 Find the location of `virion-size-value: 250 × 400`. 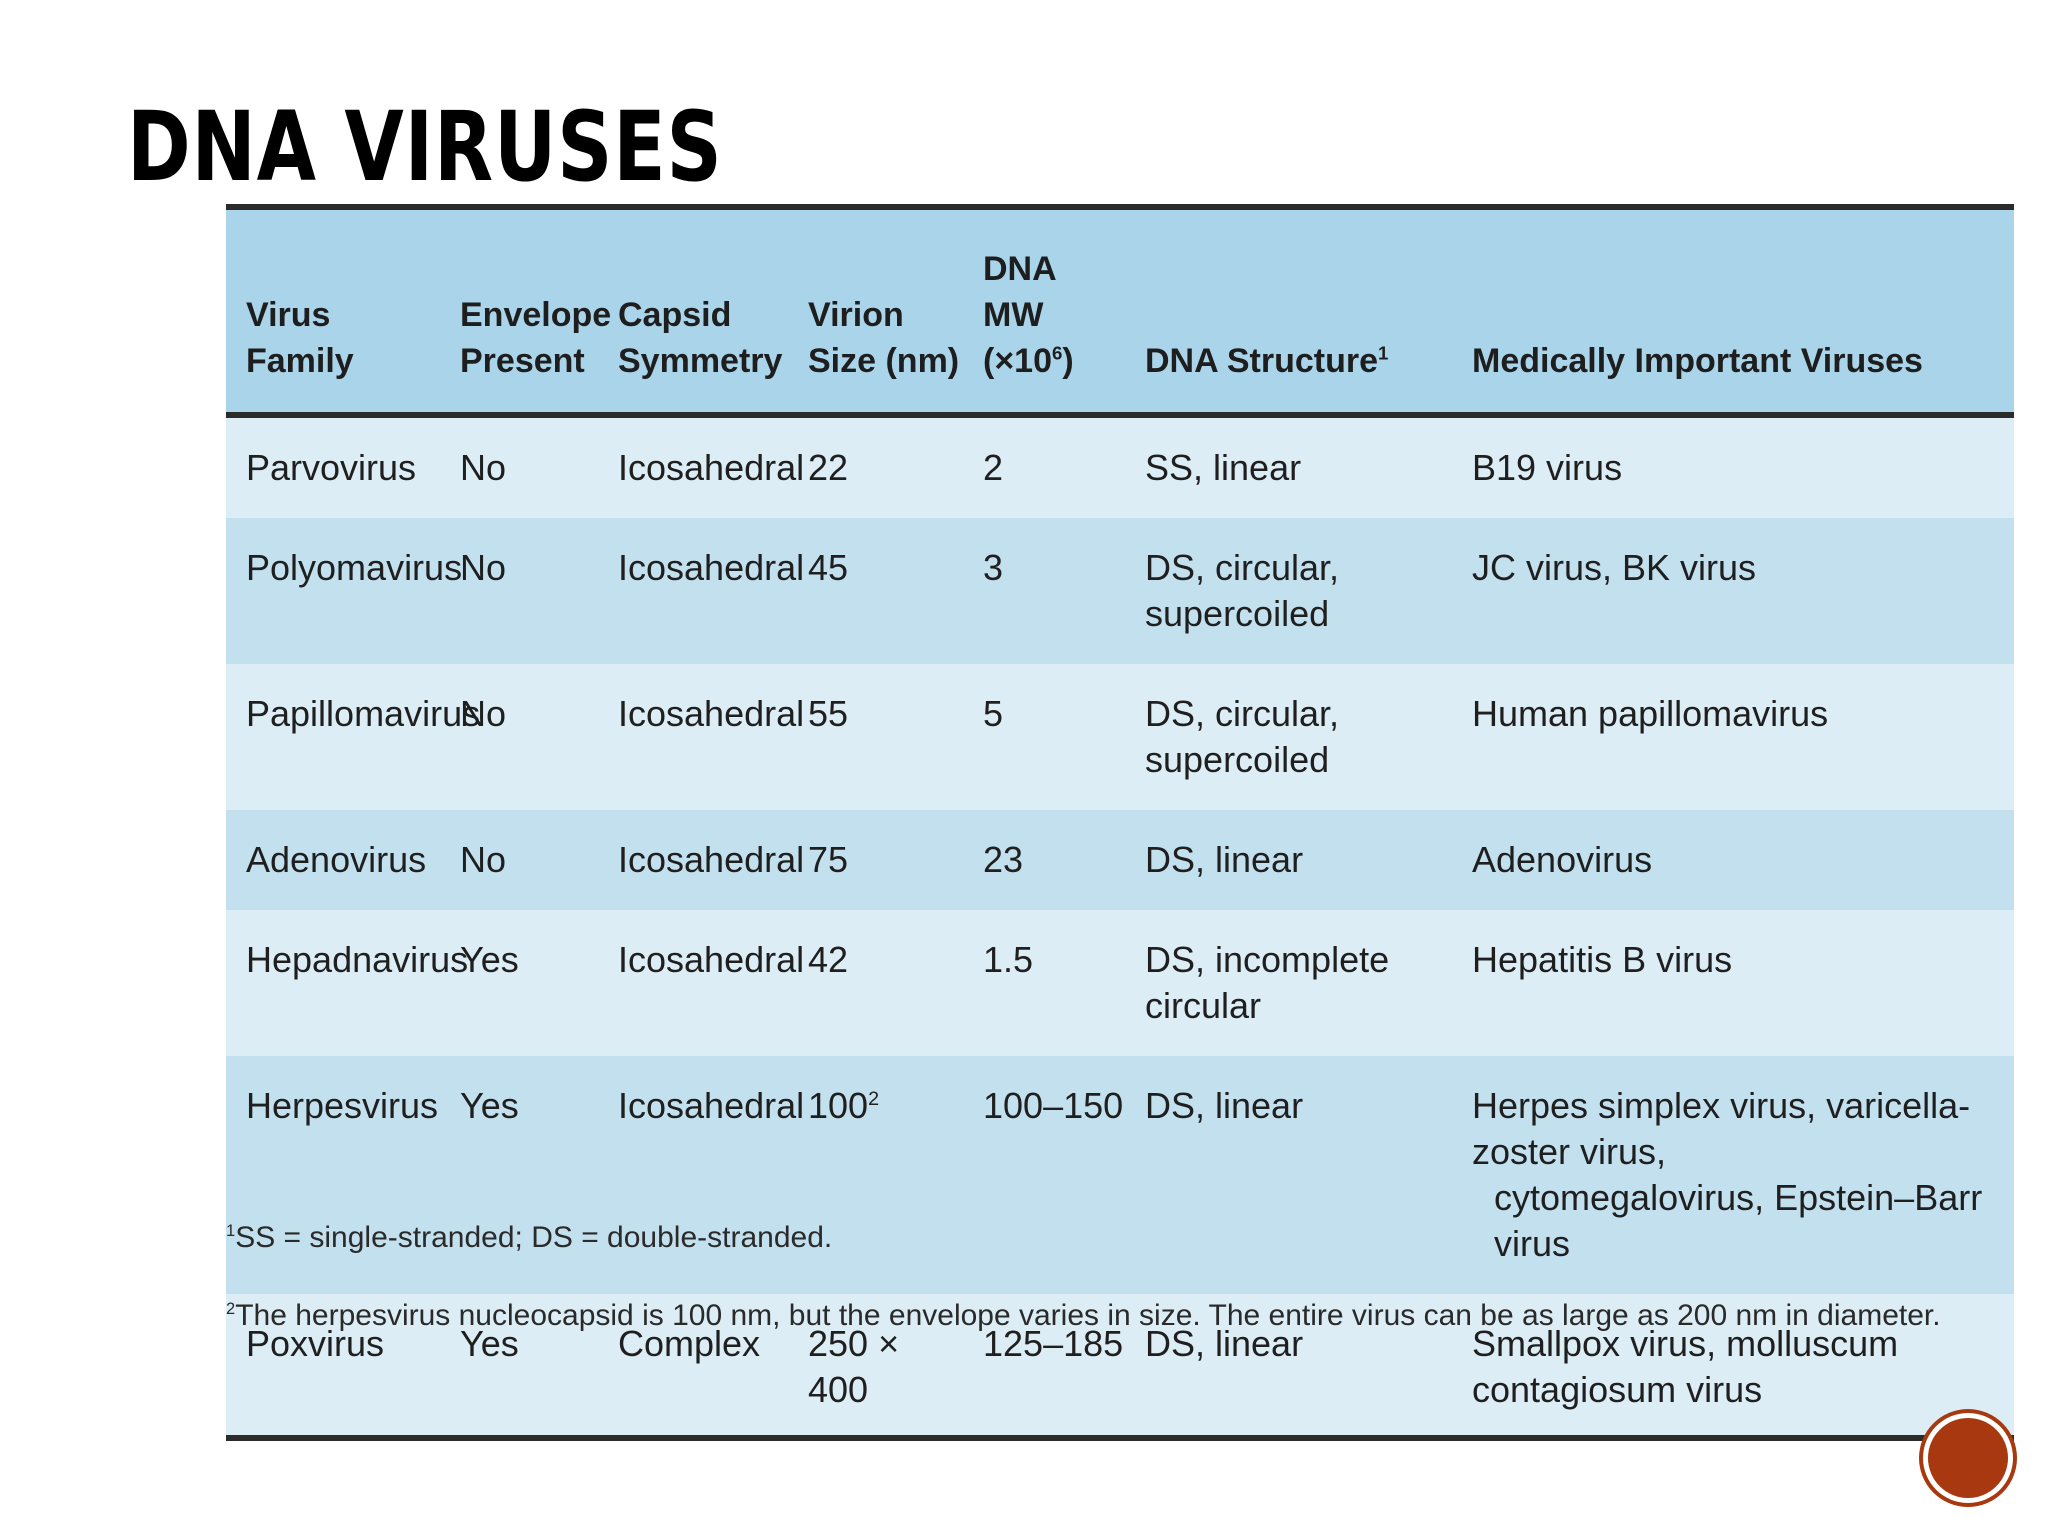

virion-size-value: 250 × 400 is located at coordinates (854, 1366).